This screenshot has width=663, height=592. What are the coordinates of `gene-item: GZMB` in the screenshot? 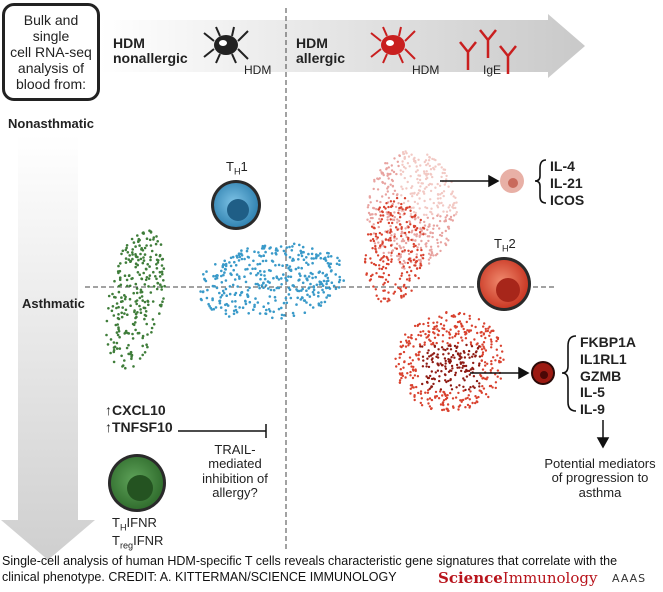 It's located at (601, 375).